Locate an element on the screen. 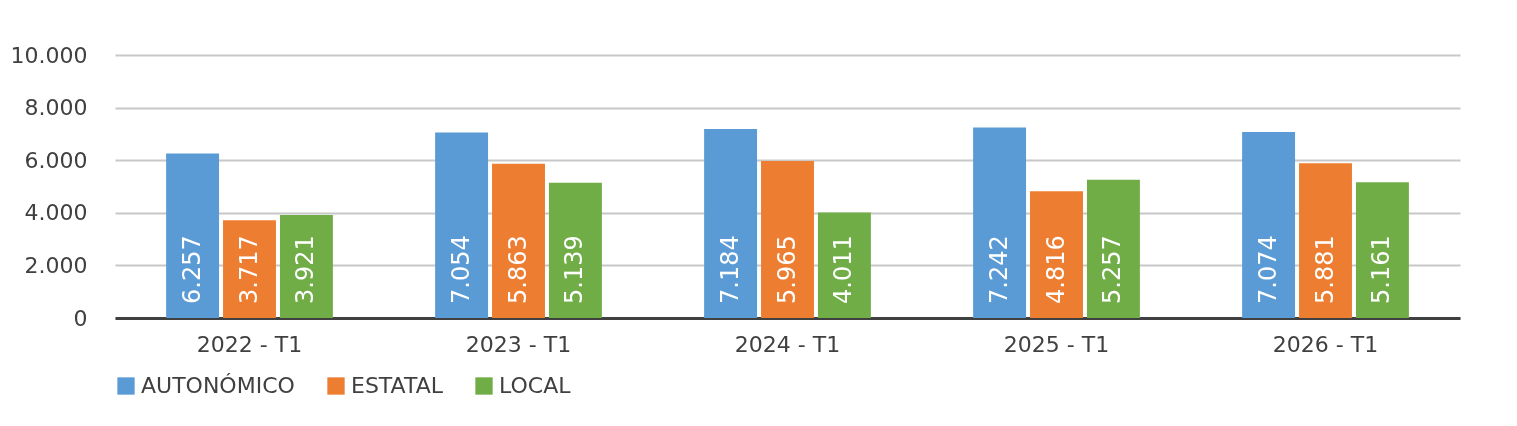  data-label: 5.863 is located at coordinates (517, 269).